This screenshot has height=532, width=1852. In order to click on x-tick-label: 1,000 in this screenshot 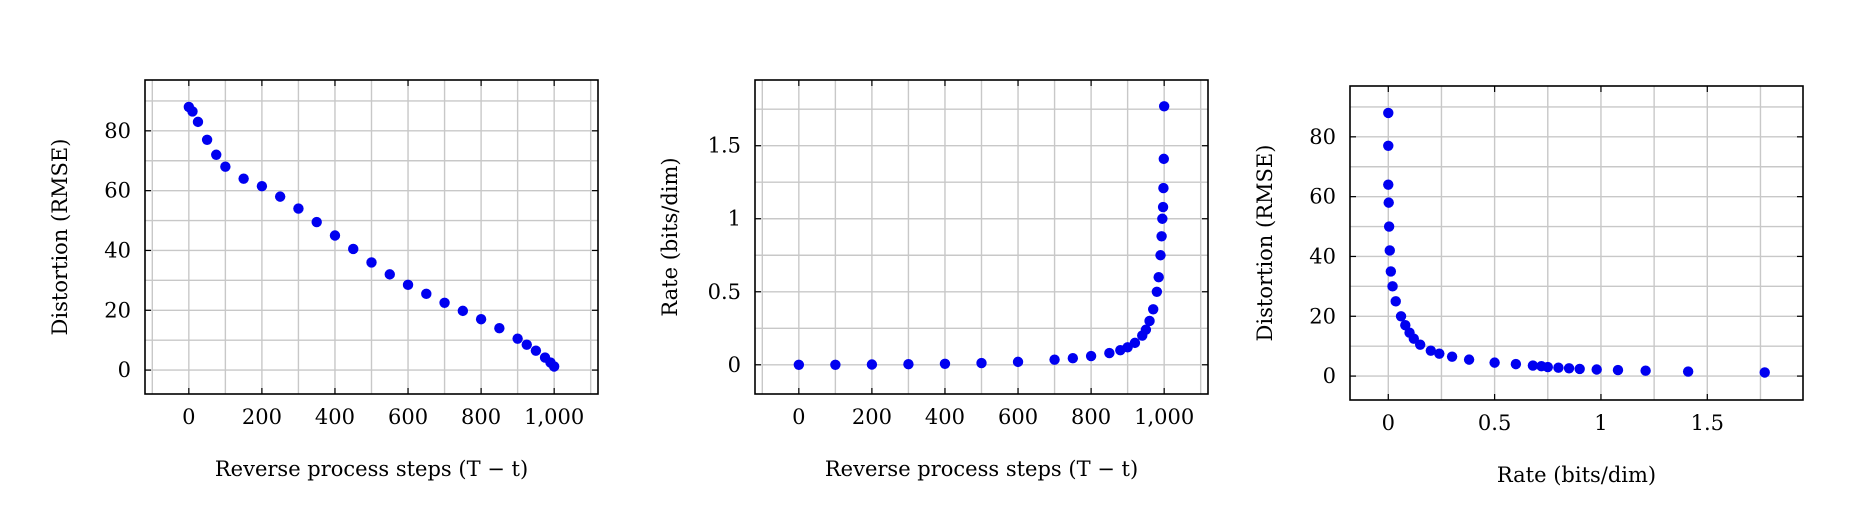, I will do `click(1164, 417)`.